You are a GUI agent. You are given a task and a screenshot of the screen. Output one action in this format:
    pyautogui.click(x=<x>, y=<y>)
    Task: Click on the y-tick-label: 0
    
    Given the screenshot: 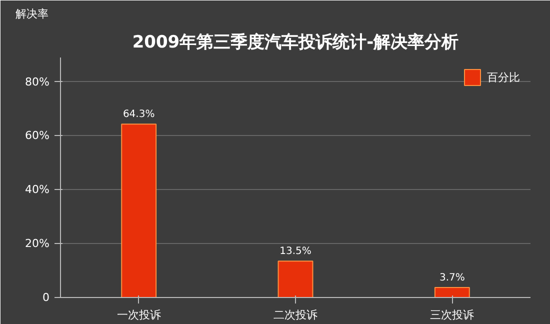 What is the action you would take?
    pyautogui.click(x=46, y=297)
    